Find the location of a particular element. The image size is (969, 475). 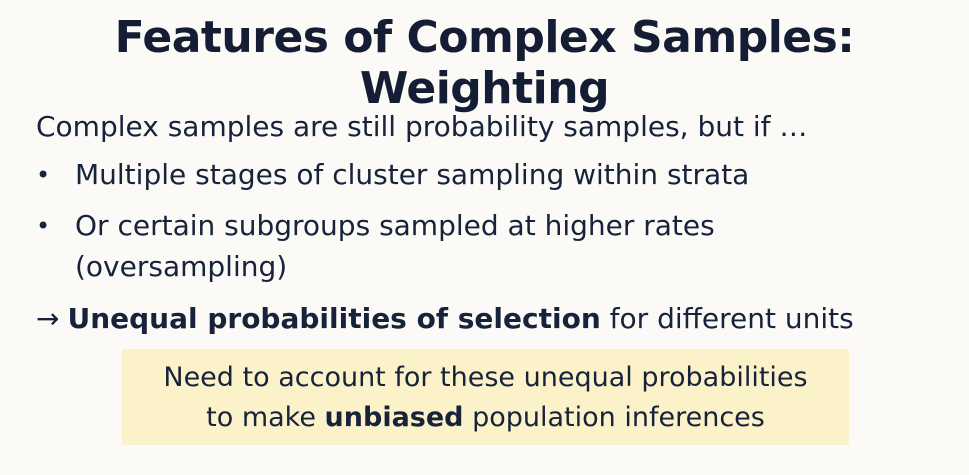

callout-line-2-before: to make is located at coordinates (265, 417).